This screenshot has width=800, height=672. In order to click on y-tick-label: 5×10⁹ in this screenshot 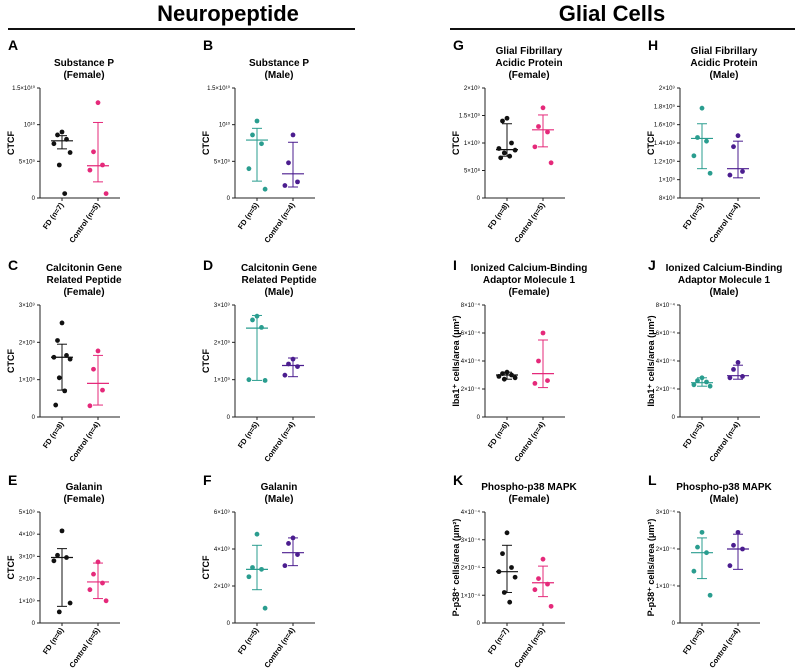, I will do `click(222, 161)`.